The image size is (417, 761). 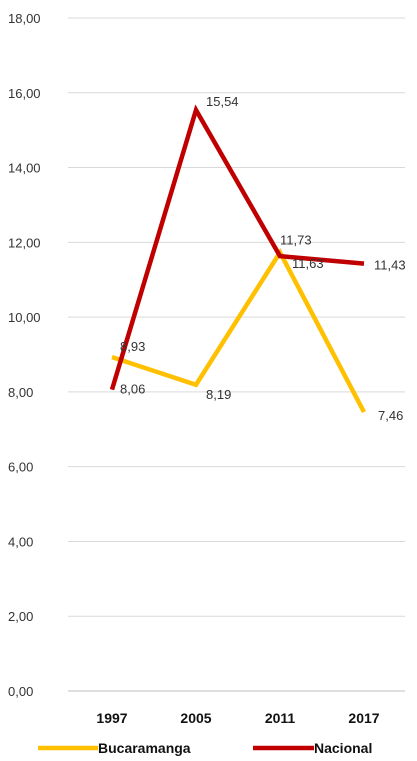 I want to click on series-line-bucaramanga, so click(x=238, y=330).